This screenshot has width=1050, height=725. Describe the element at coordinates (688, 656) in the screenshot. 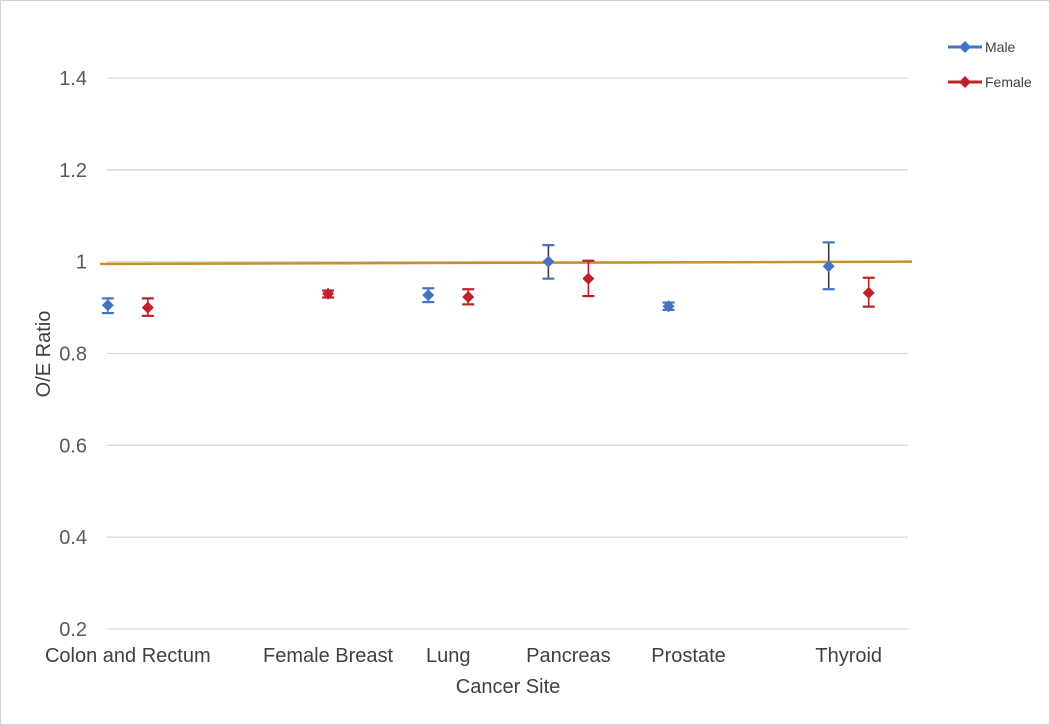

I see `category-label: Prostate` at that location.